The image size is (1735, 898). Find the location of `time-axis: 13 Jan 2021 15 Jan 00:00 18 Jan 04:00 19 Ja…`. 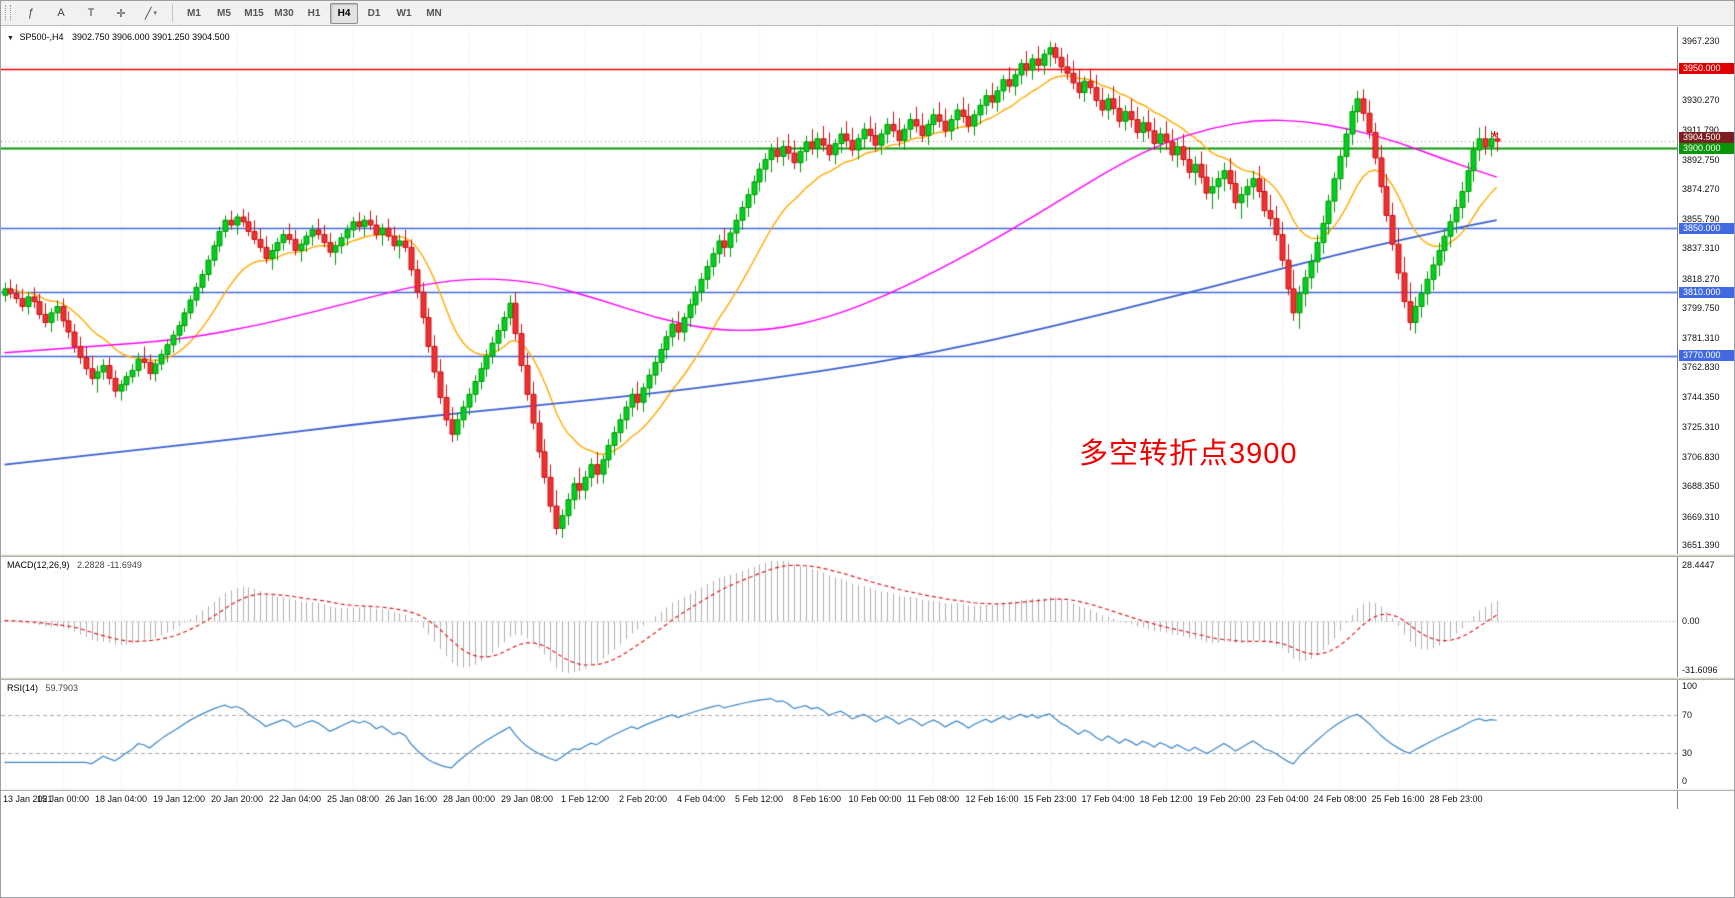

time-axis: 13 Jan 2021 15 Jan 00:00 18 Jan 04:00 19 Ja… is located at coordinates (839, 800).